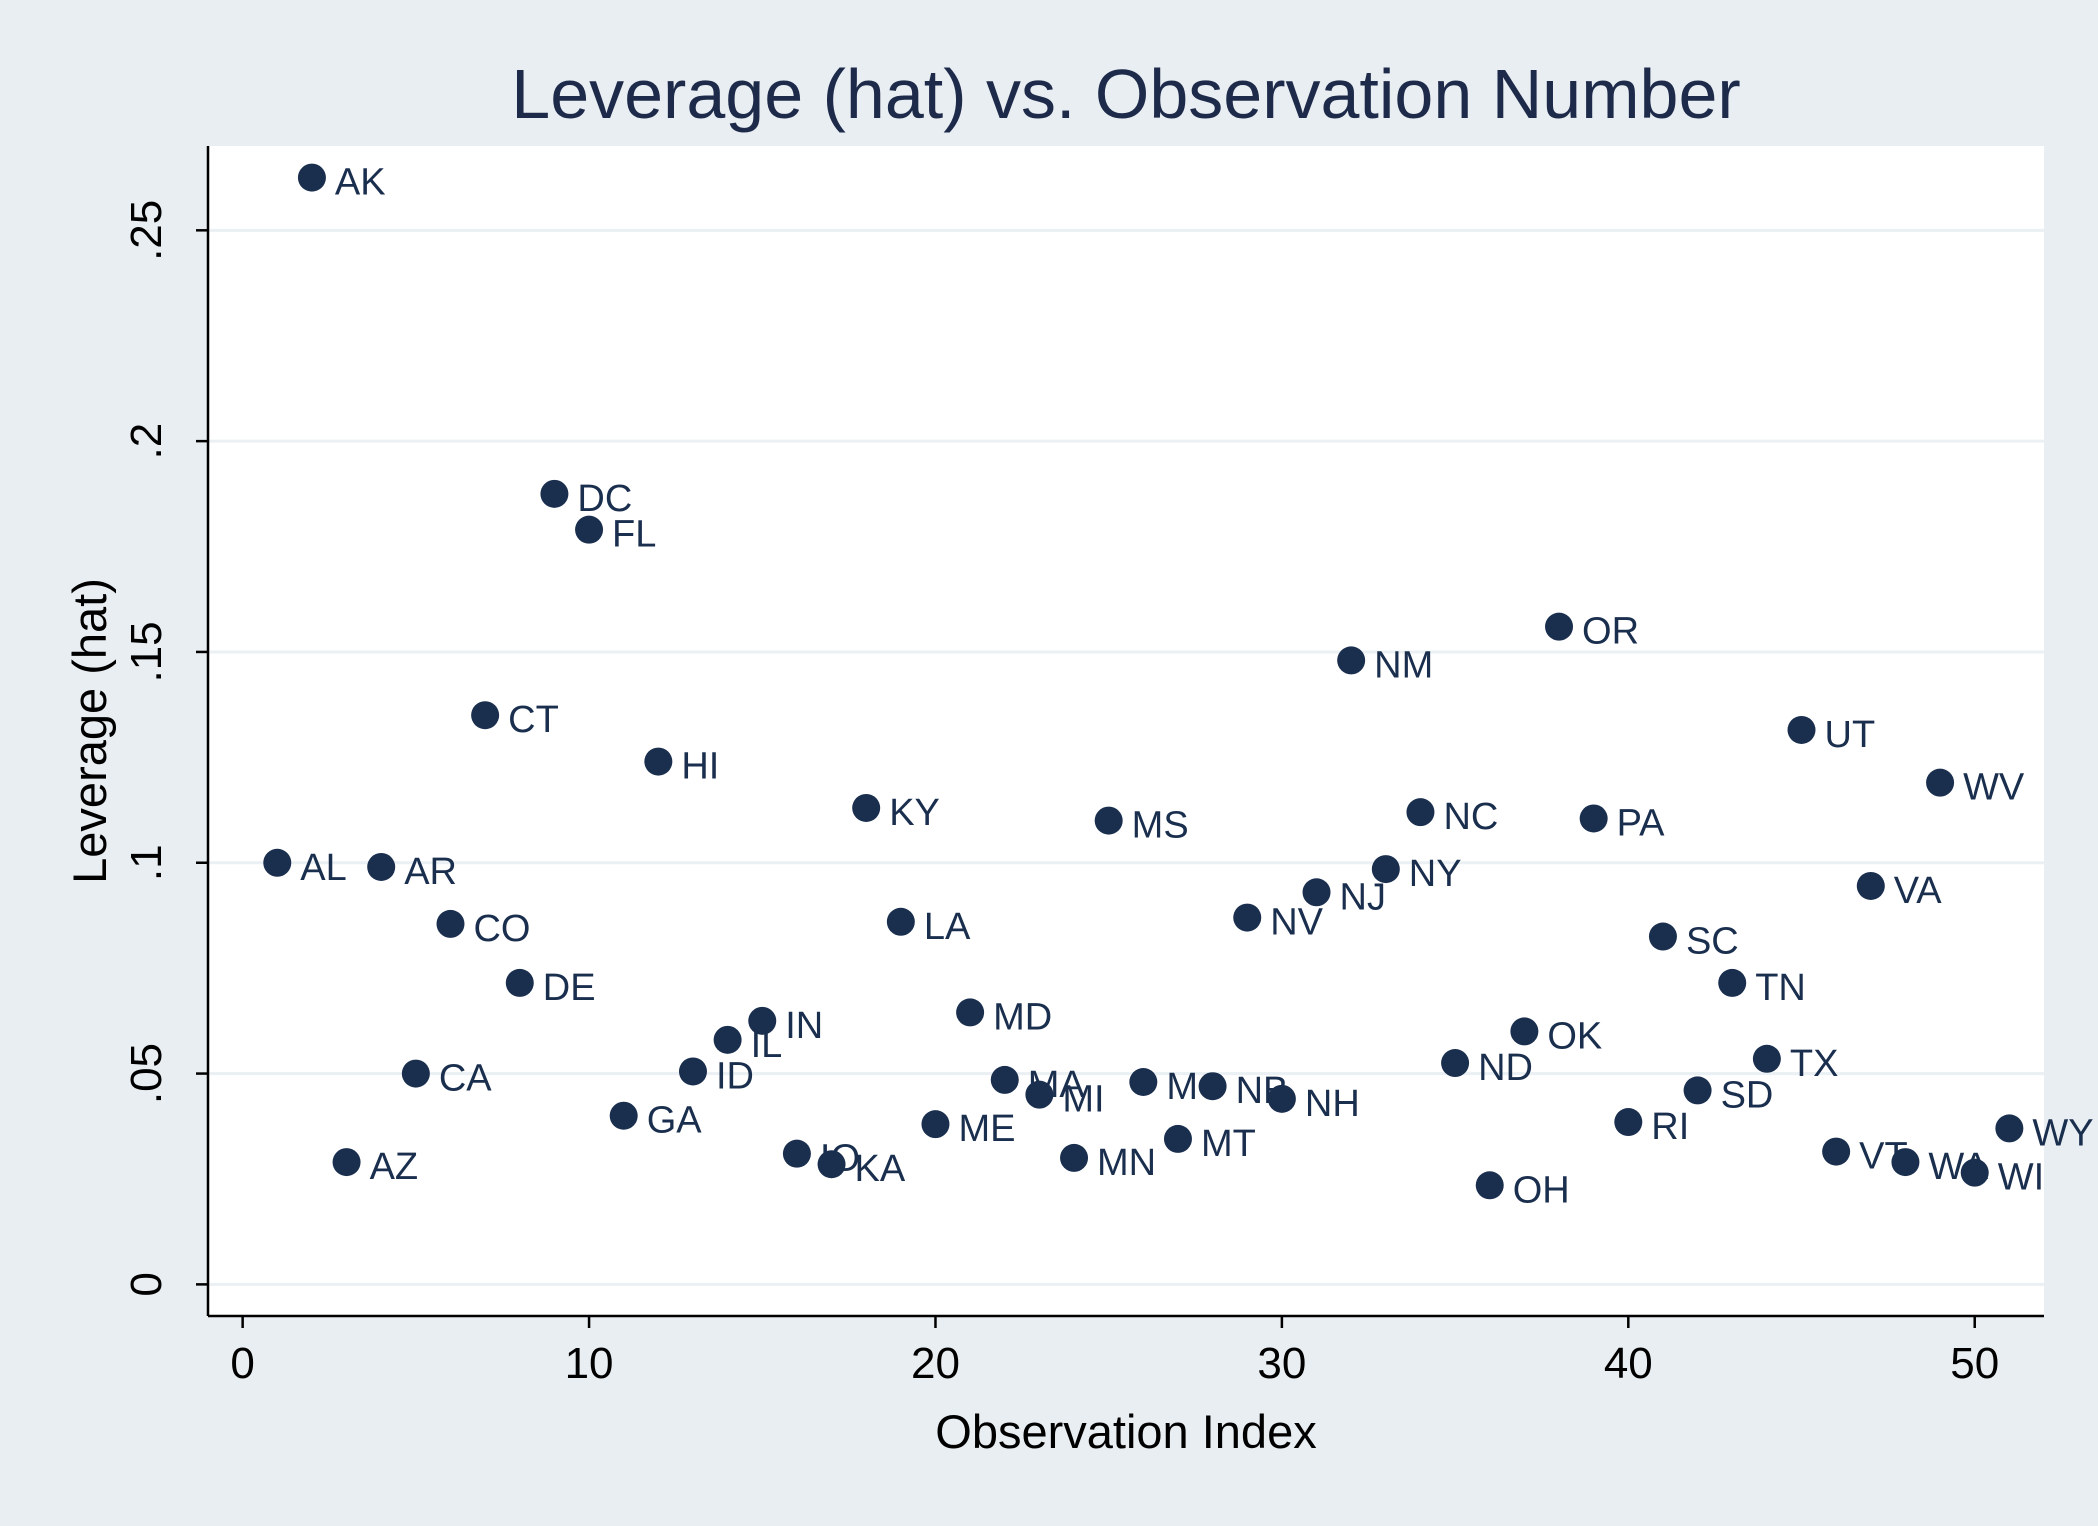  What do you see at coordinates (1747, 1095) in the screenshot?
I see `data-point-label: SD` at bounding box center [1747, 1095].